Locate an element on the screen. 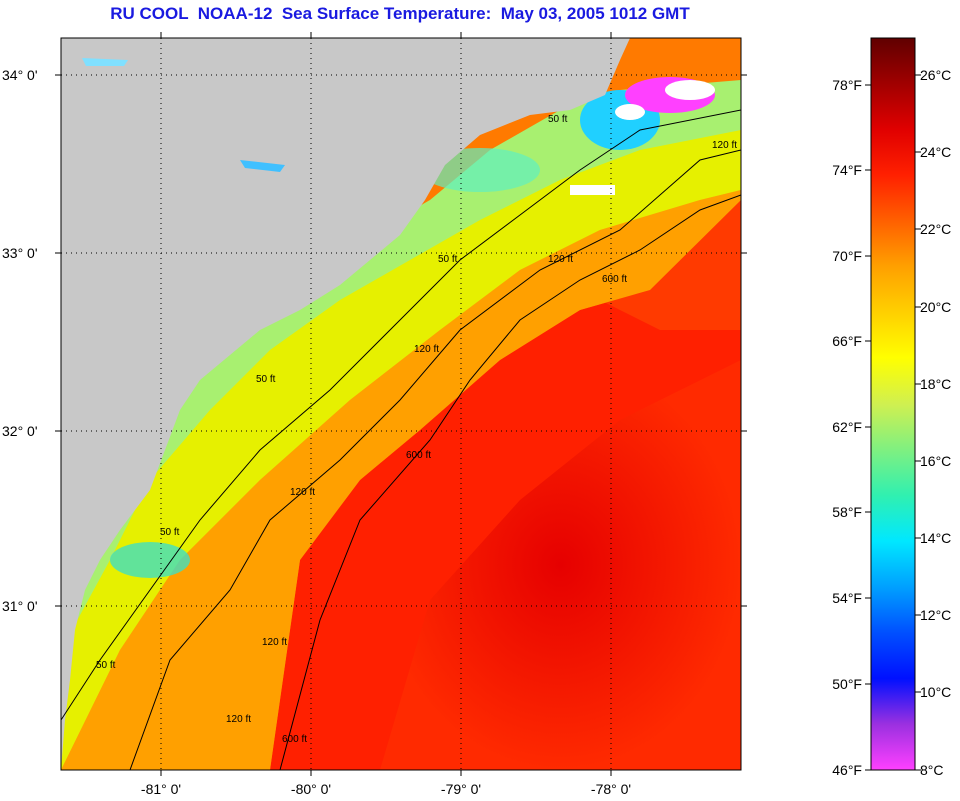  latitude-label: 33° 0' is located at coordinates (20, 253).